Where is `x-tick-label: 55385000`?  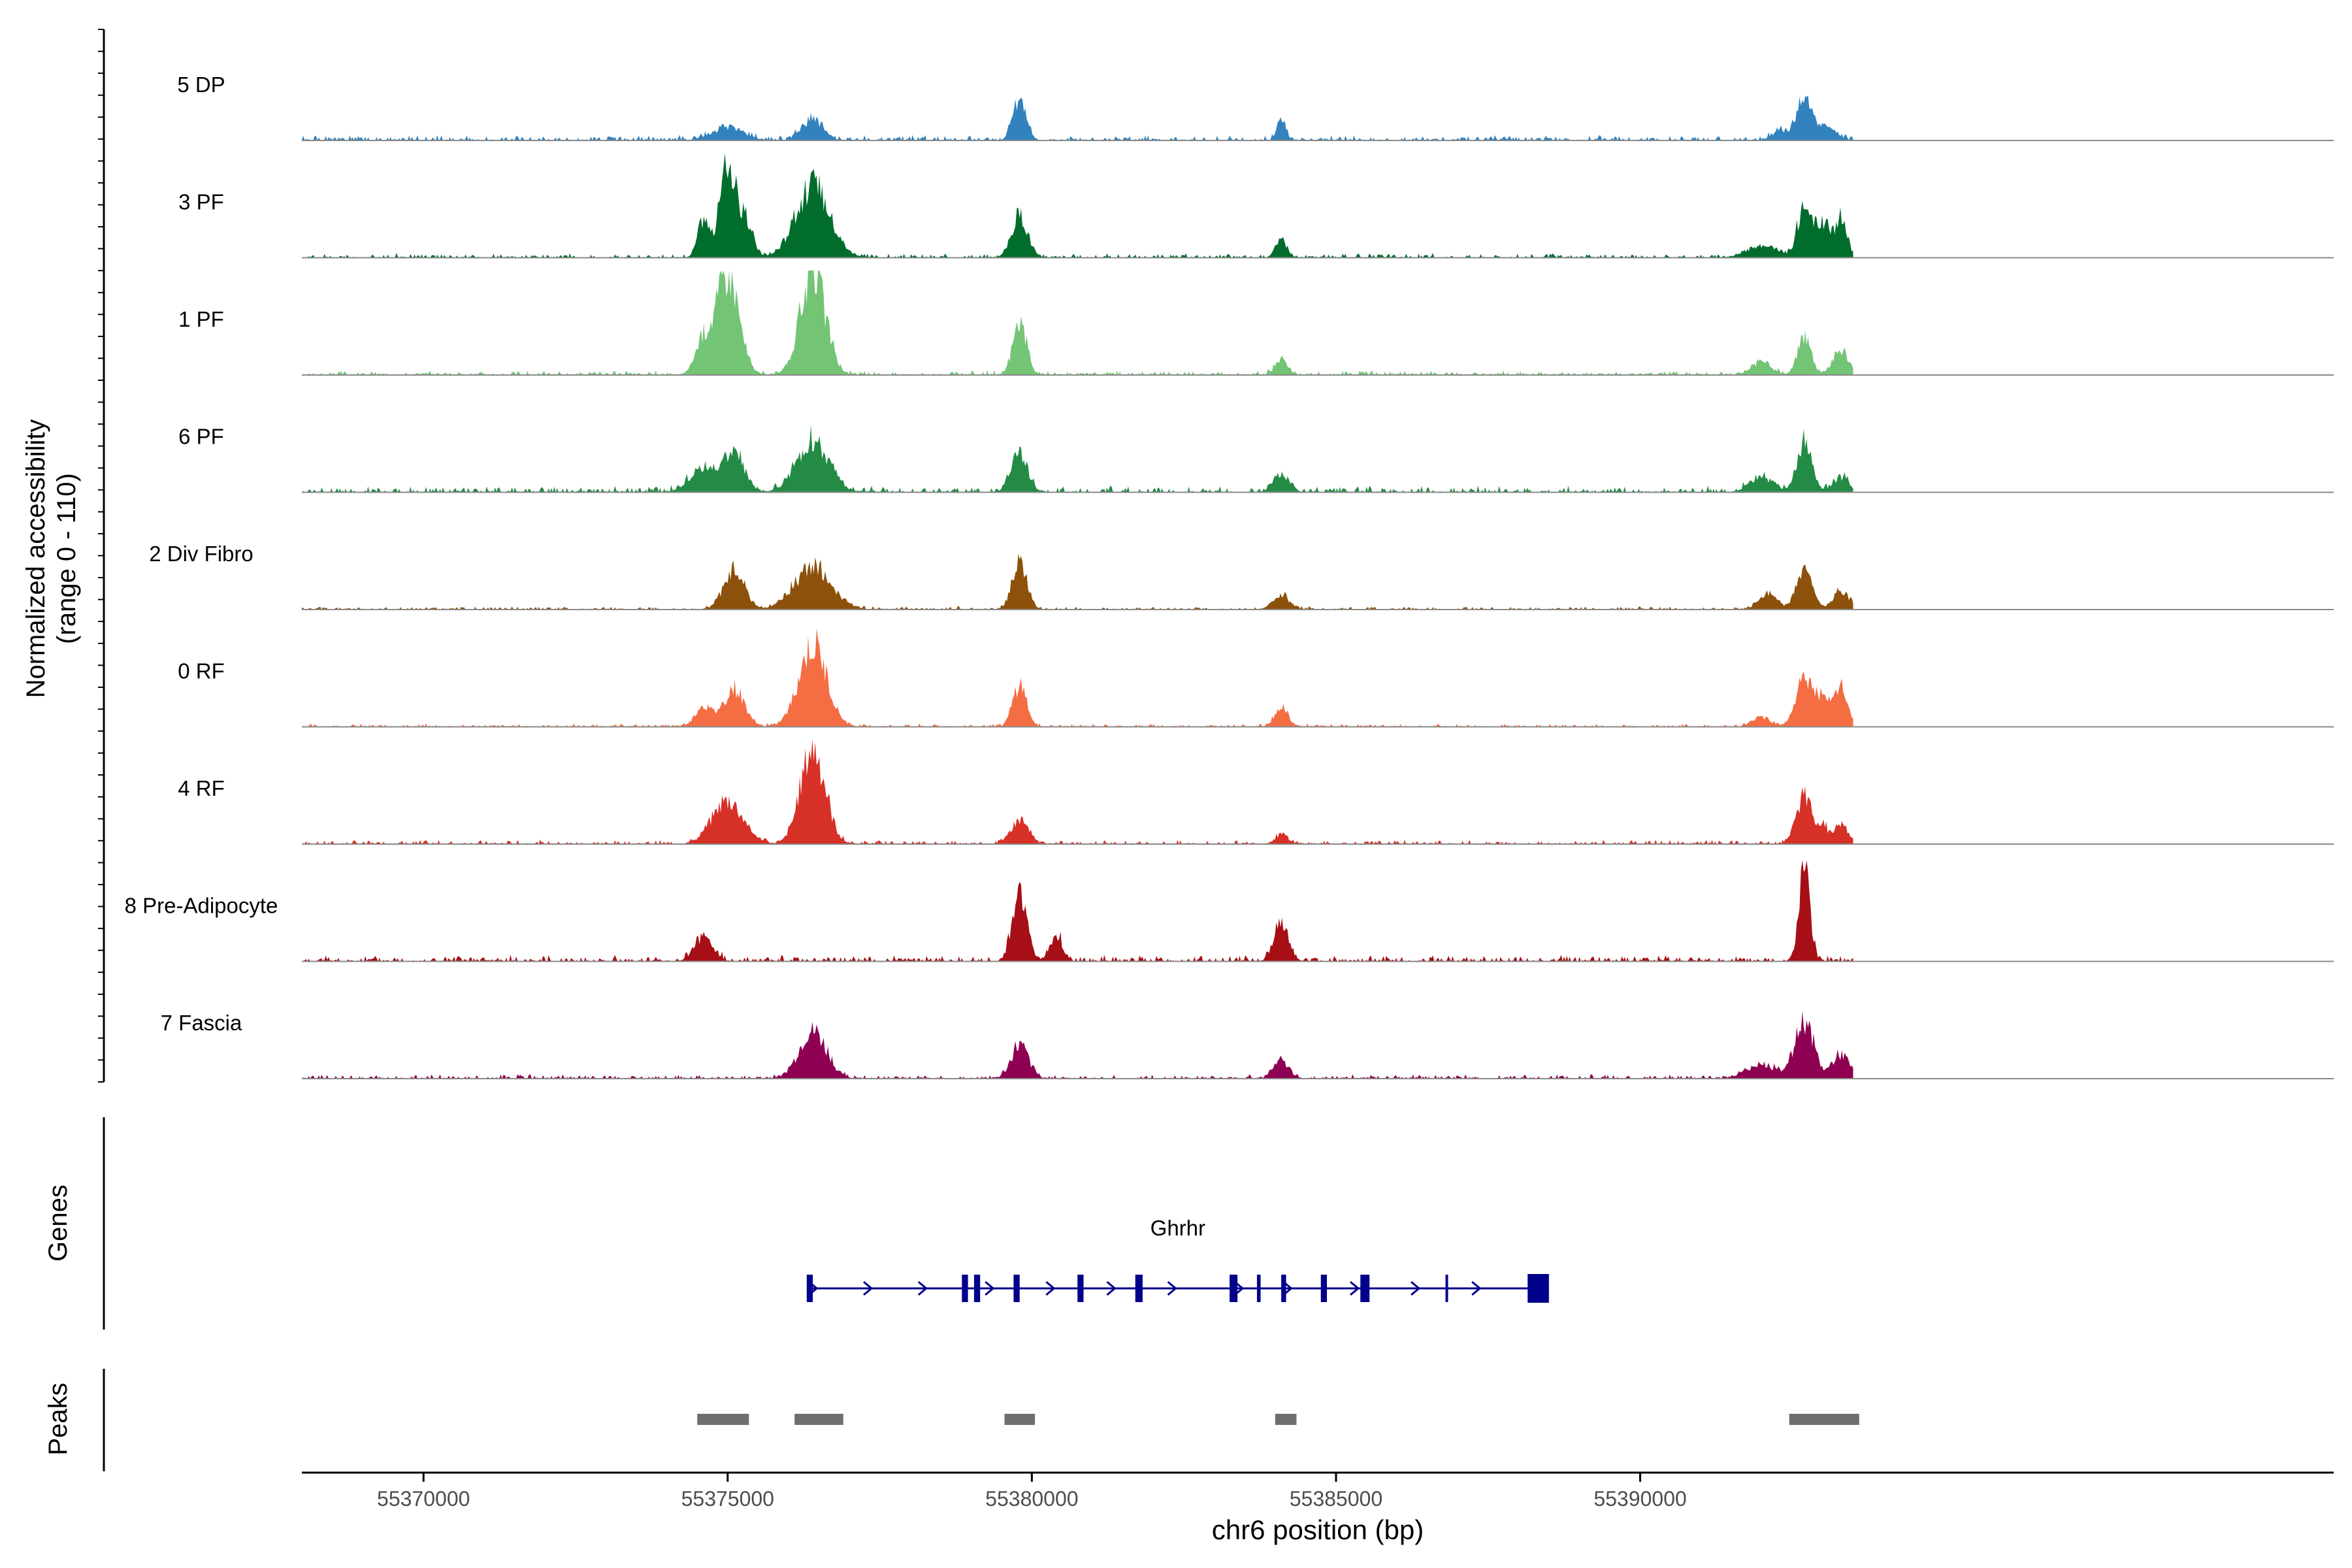
x-tick-label: 55385000 is located at coordinates (1336, 1499).